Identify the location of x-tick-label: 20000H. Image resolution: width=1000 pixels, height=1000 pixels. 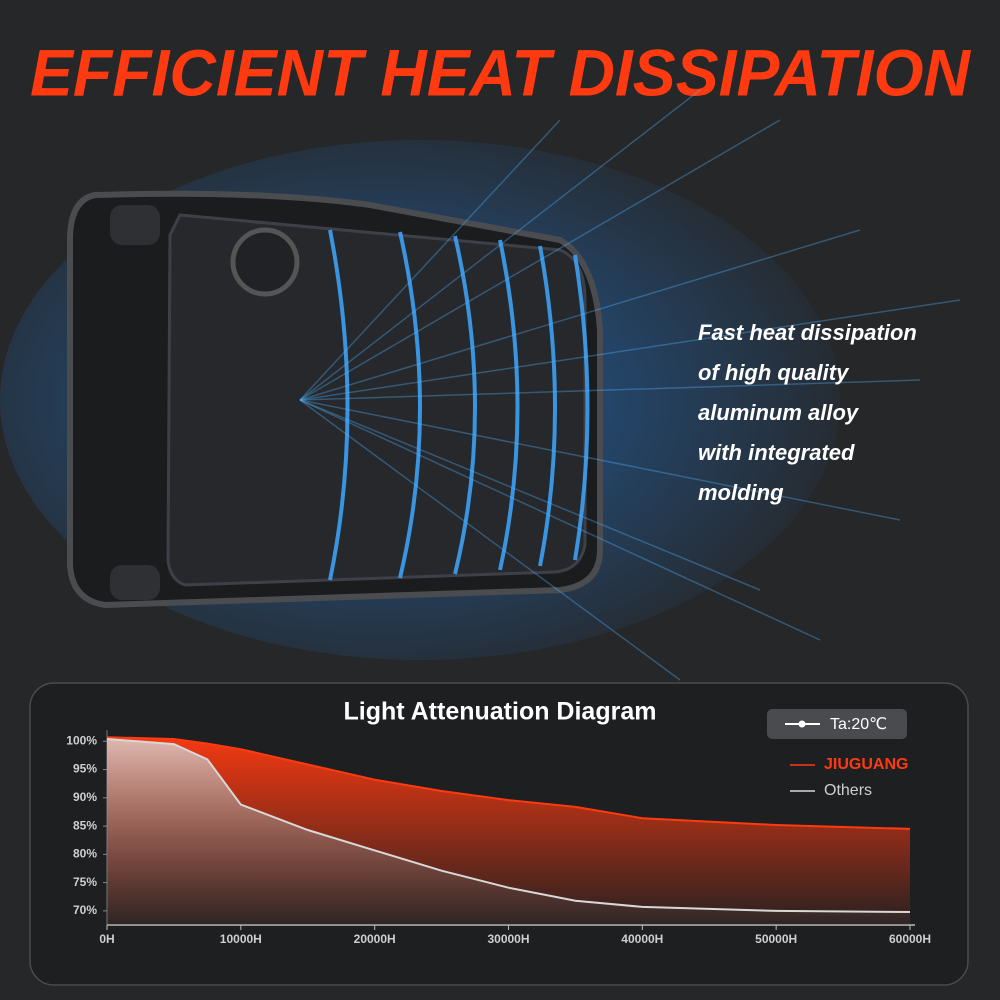
(375, 939).